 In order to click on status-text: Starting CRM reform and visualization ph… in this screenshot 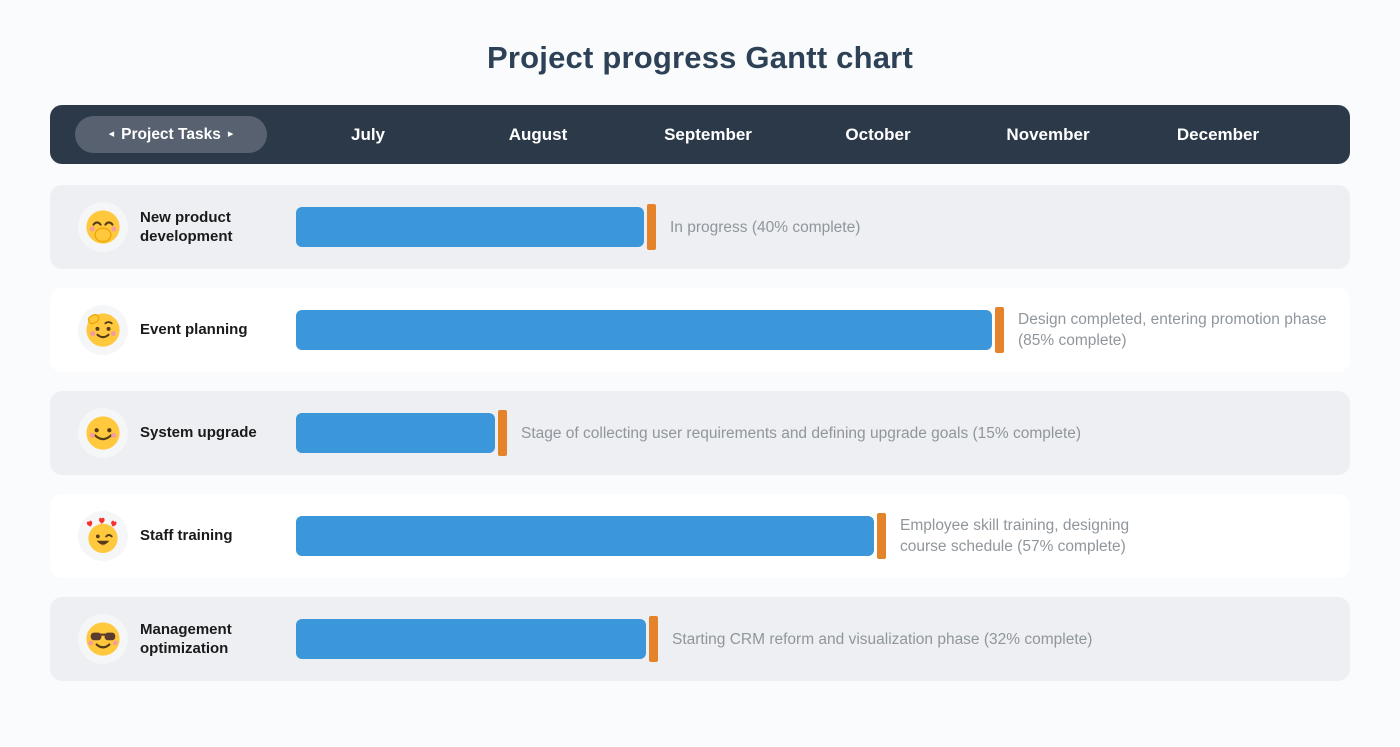, I will do `click(882, 639)`.